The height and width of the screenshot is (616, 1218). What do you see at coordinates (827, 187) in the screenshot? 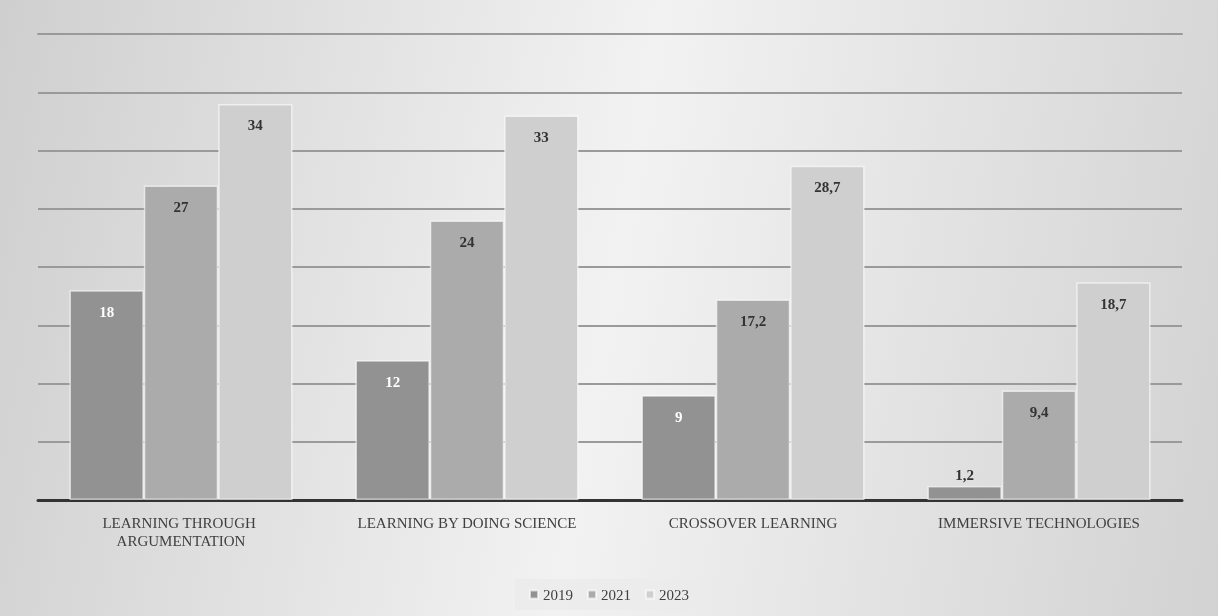
I see `data-label: 28,7` at bounding box center [827, 187].